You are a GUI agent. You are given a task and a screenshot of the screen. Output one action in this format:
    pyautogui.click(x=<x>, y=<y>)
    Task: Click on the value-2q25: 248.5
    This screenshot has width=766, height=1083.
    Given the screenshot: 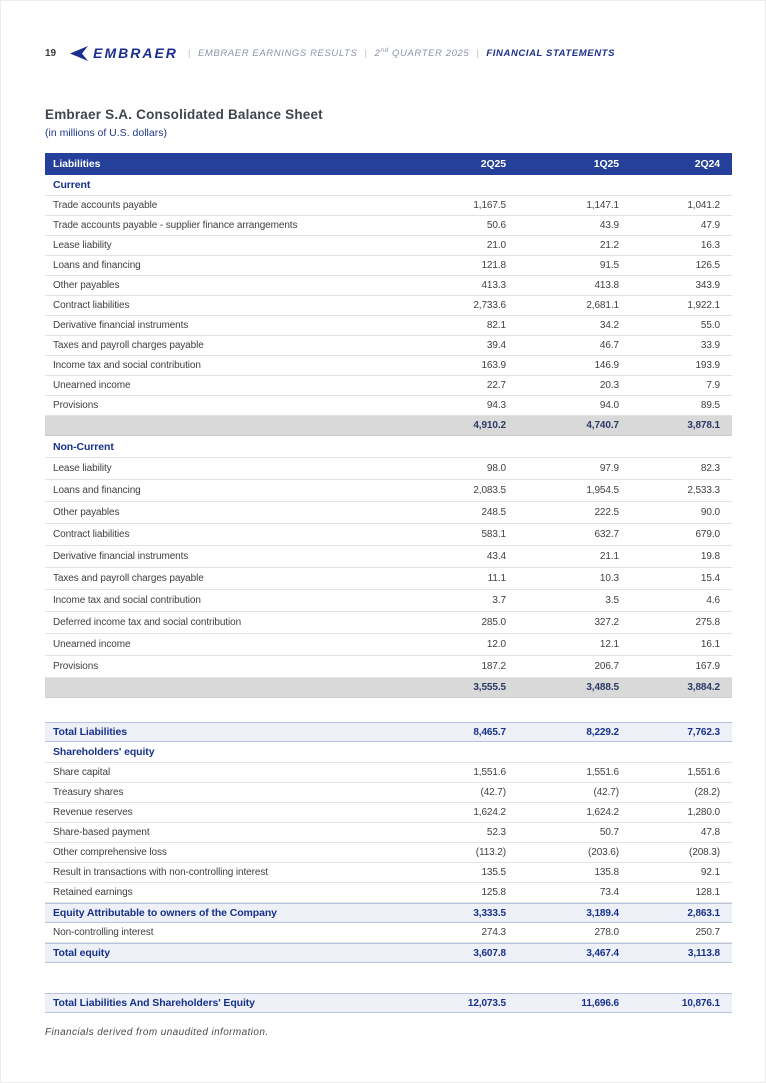 What is the action you would take?
    pyautogui.click(x=493, y=512)
    